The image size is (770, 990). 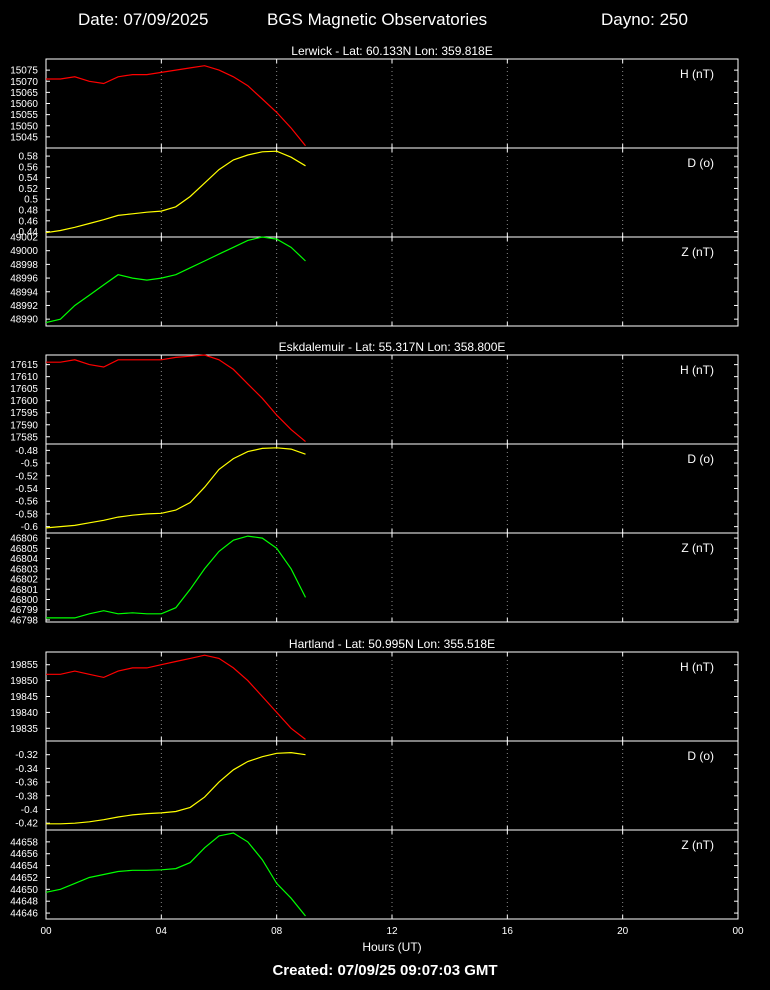 I want to click on y-tick-label: 46798, so click(x=24, y=620).